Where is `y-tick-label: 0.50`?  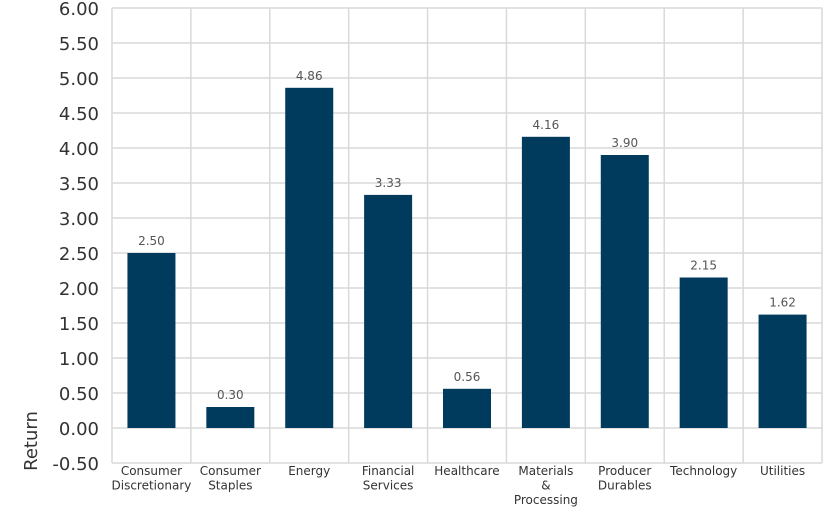 y-tick-label: 0.50 is located at coordinates (79, 394).